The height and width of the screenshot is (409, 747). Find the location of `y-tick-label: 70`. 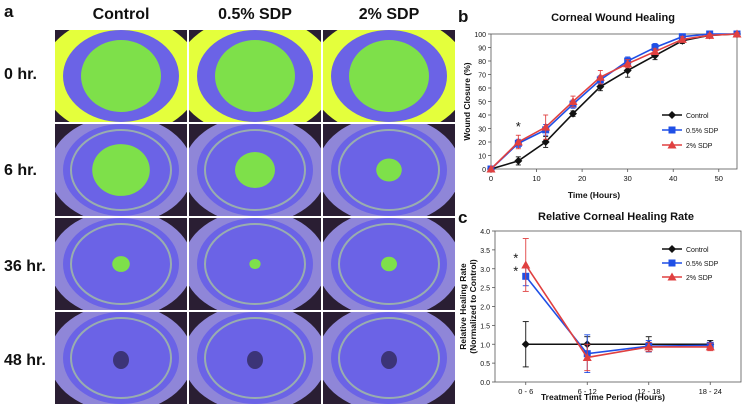

y-tick-label: 70 is located at coordinates (482, 76).